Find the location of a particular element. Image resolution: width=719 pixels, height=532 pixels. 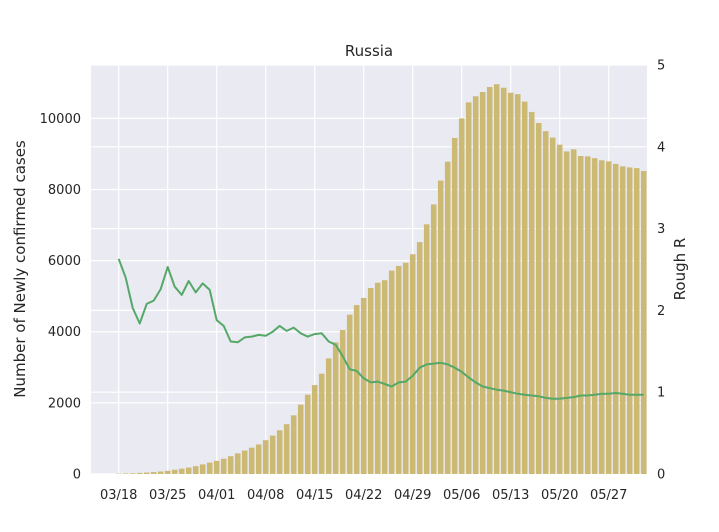

y2-tick-label: 3 is located at coordinates (661, 229).